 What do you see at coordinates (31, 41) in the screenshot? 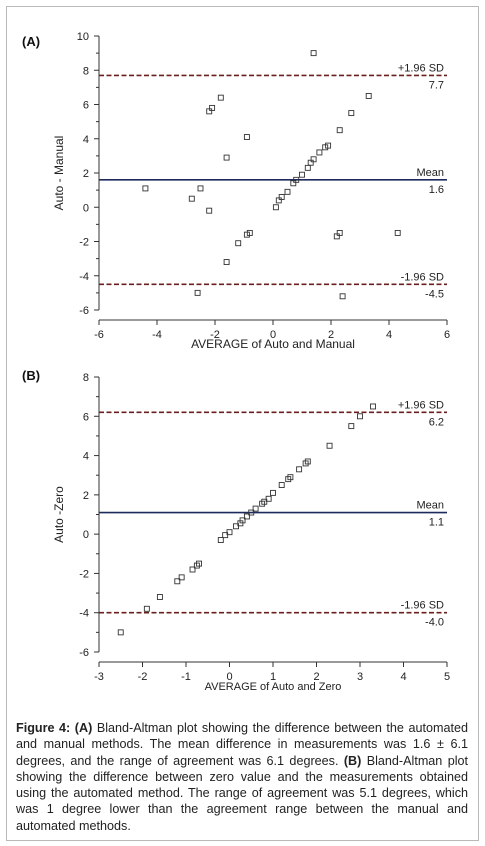
I see `panel-a-label: (A)` at bounding box center [31, 41].